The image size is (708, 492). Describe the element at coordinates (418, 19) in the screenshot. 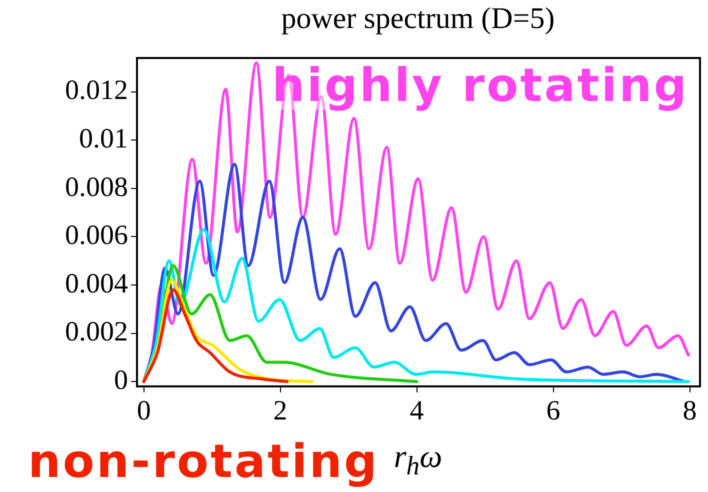

I see `chart-title: power spectrum (D=5)` at that location.